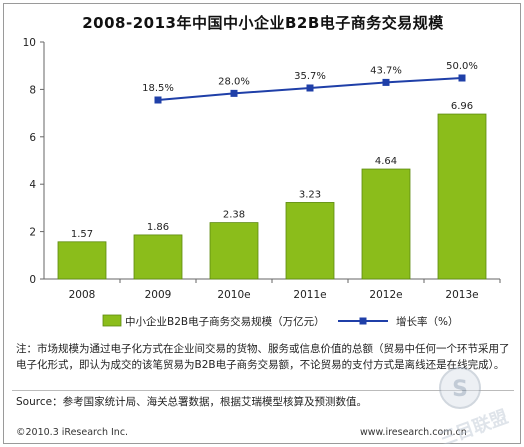 The width and height of the screenshot is (524, 447). What do you see at coordinates (263, 23) in the screenshot?
I see `chart-title: 2008-2013年中国中小企业B2B电子商务交易规模` at bounding box center [263, 23].